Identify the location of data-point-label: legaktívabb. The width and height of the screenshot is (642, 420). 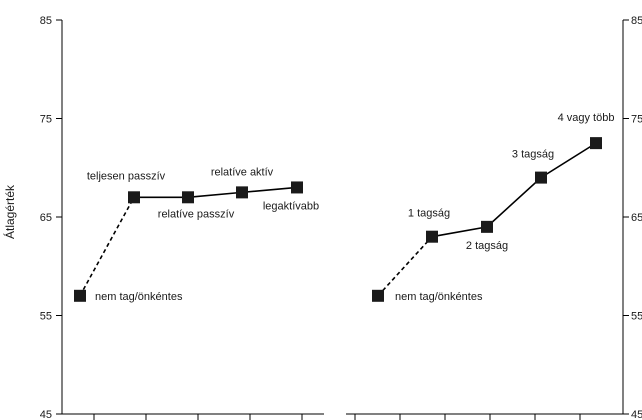
(291, 206).